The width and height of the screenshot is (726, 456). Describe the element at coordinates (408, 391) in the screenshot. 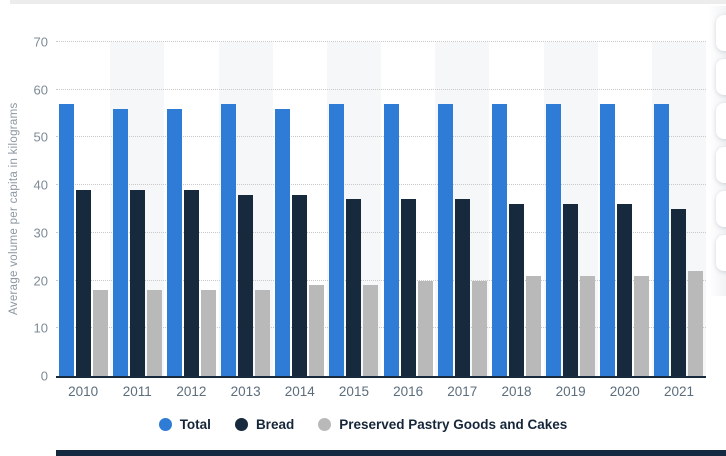

I see `x-tick-2016: 2016` at that location.